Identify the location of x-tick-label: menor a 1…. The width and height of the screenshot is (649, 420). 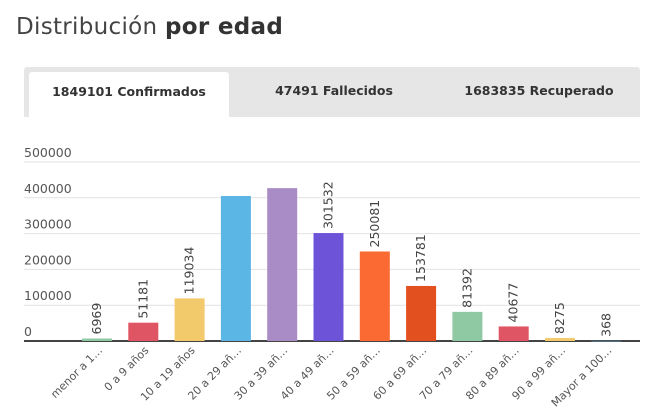
(76, 372).